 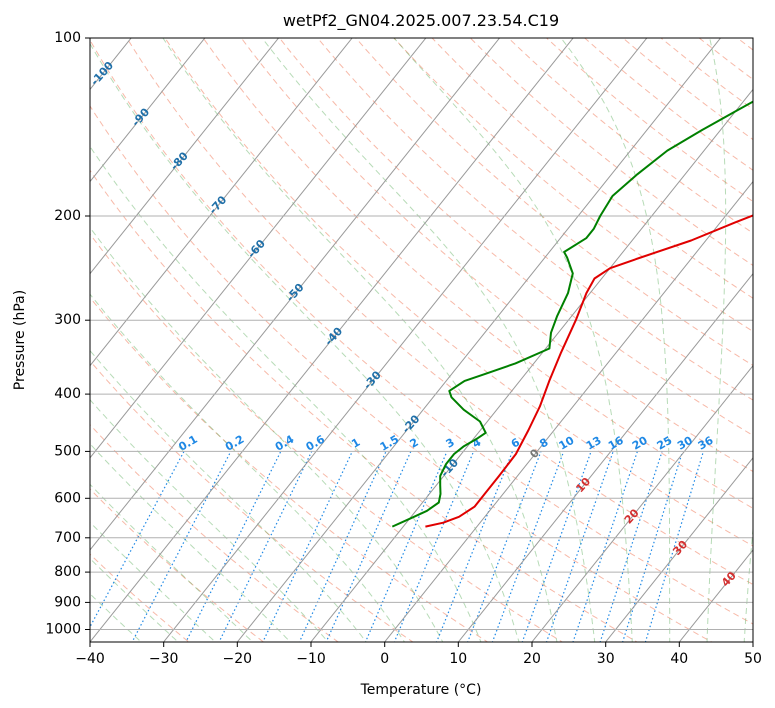 I want to click on y-tick-label: 100, so click(x=67, y=38).